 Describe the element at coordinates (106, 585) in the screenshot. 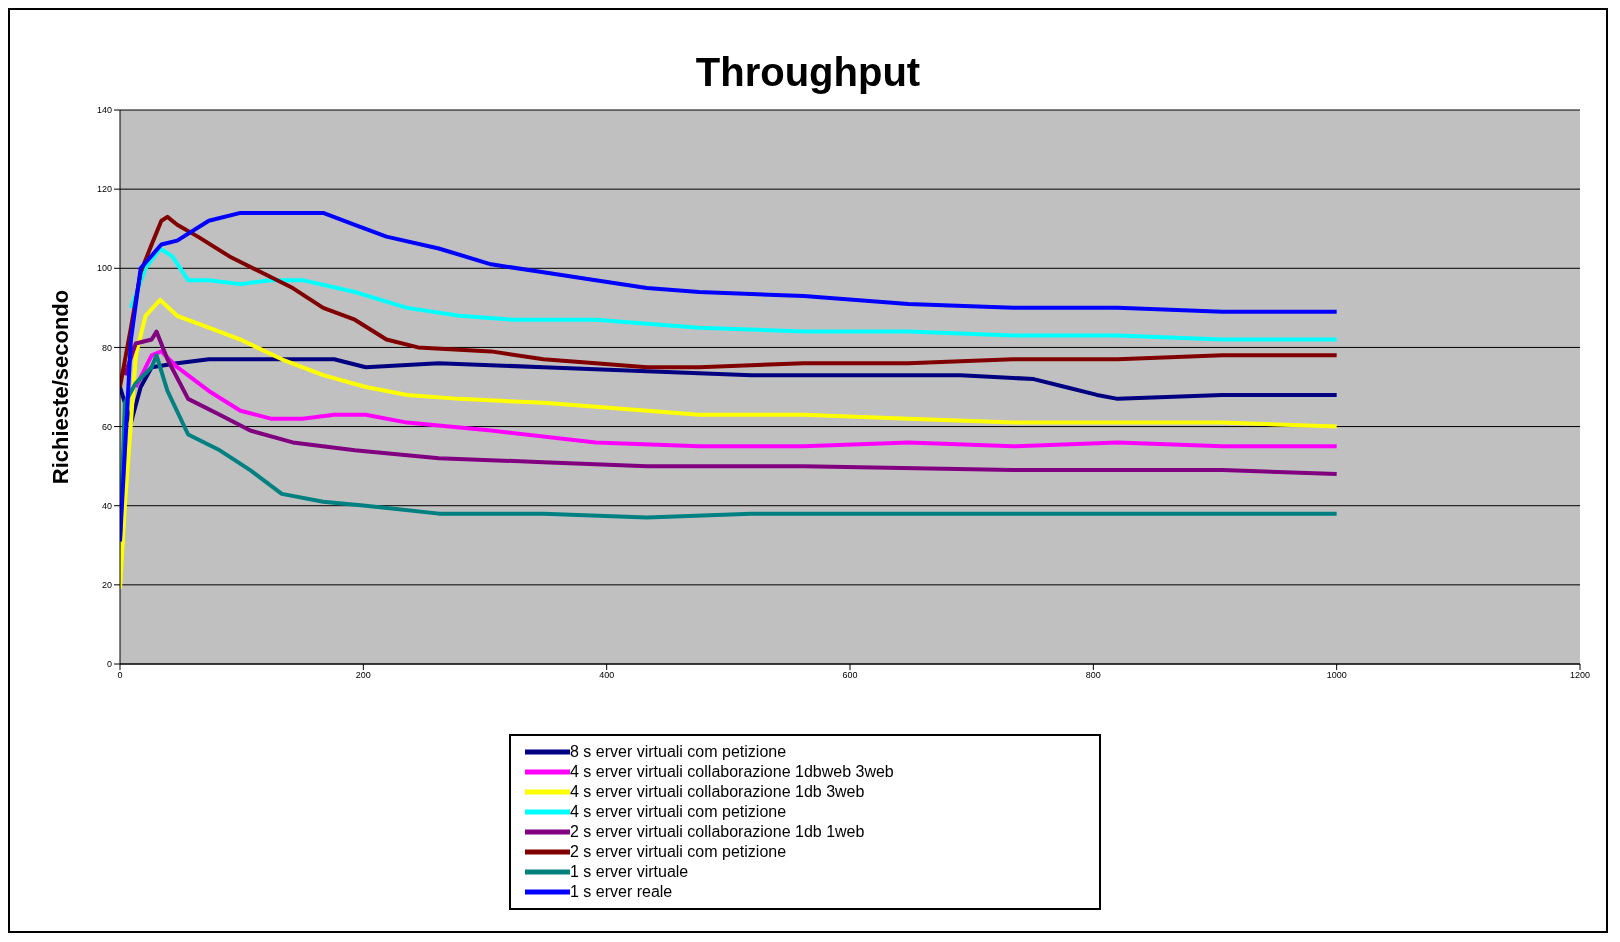

I see `y-tick-label: 20` at that location.